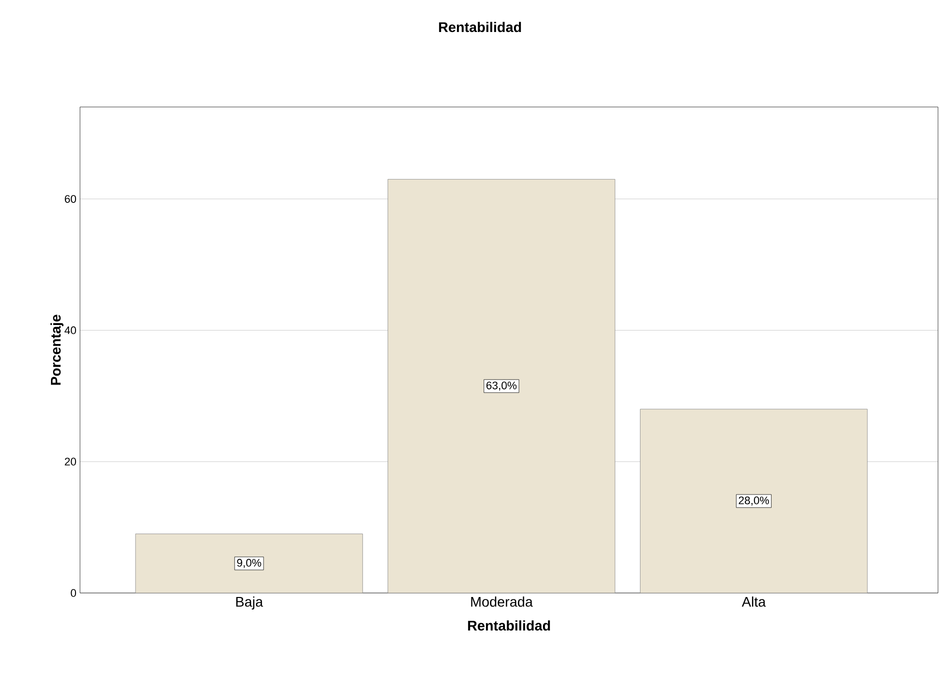 This screenshot has height=675, width=940. What do you see at coordinates (57, 349) in the screenshot?
I see `y-axis-title: Porcentaje` at bounding box center [57, 349].